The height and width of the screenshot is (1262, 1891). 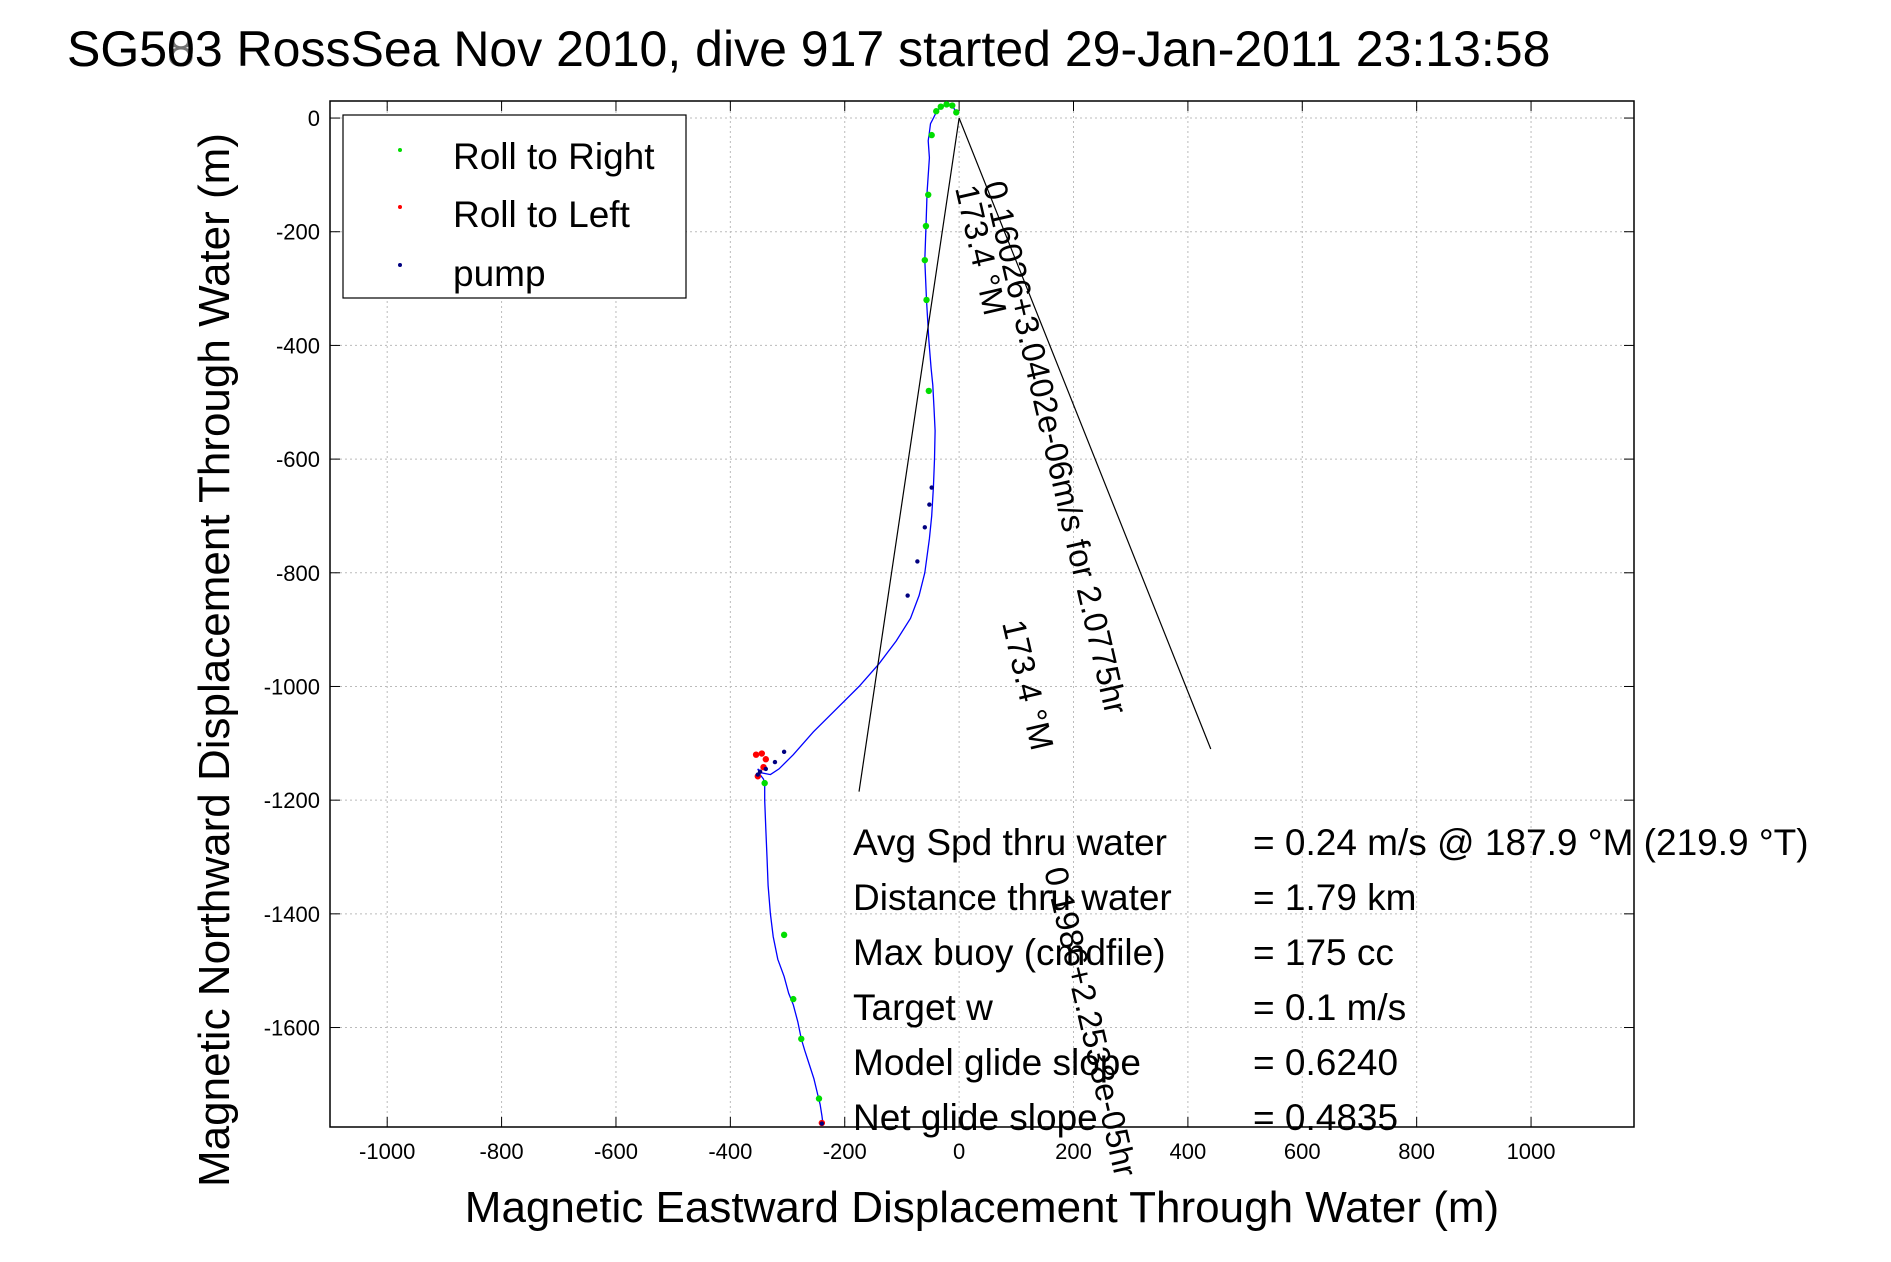 I want to click on y-tick-label: -800, so click(x=298, y=573).